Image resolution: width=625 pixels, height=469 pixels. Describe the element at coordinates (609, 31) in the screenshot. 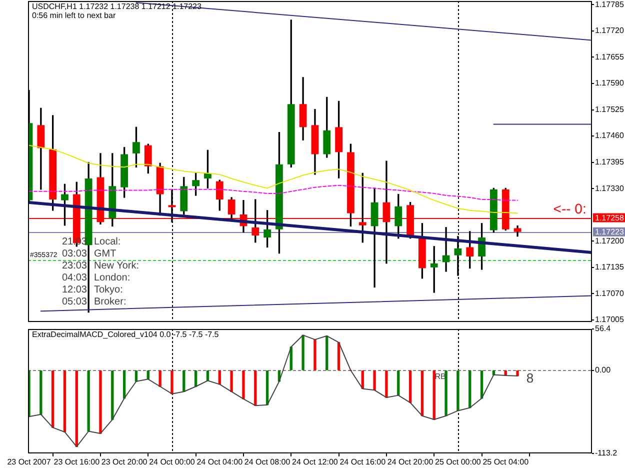

I see `y-tick-label: 1.17720` at that location.